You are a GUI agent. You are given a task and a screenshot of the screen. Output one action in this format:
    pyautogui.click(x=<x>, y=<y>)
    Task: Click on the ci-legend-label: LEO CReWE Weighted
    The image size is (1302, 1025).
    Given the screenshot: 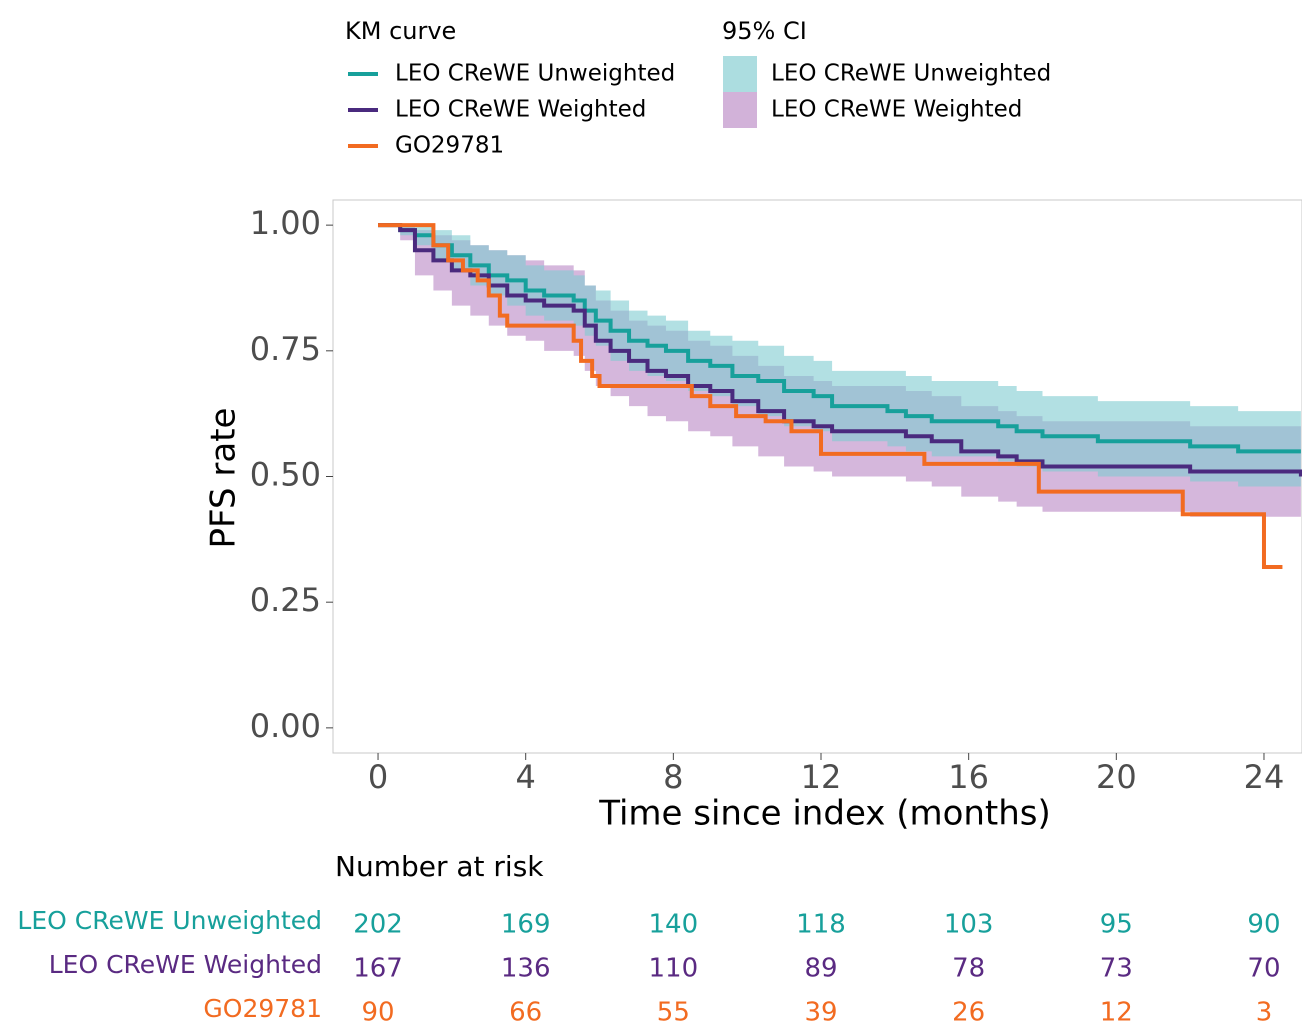 What is the action you would take?
    pyautogui.click(x=896, y=110)
    